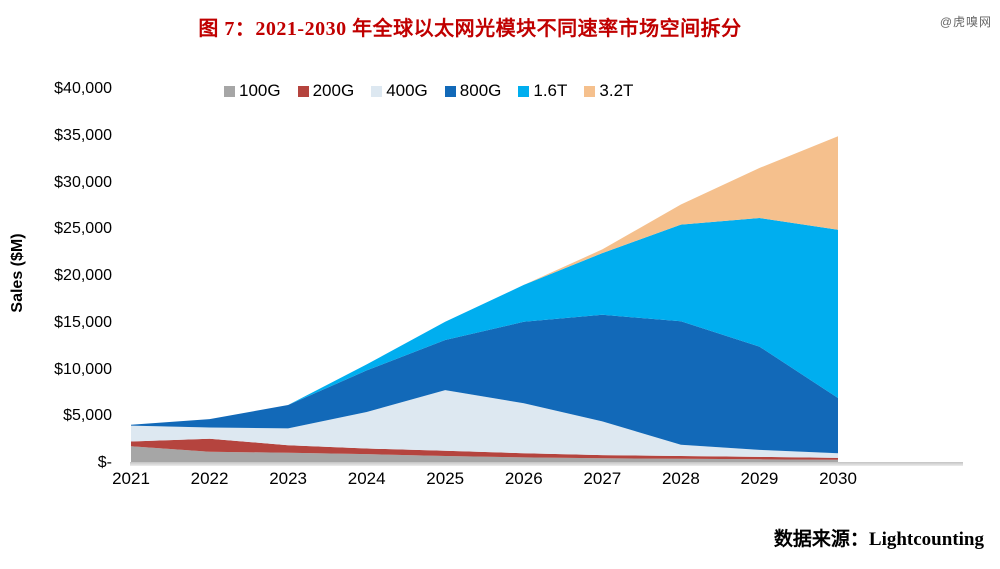 The width and height of the screenshot is (1000, 569). I want to click on area-band-200G, so click(484, 449).